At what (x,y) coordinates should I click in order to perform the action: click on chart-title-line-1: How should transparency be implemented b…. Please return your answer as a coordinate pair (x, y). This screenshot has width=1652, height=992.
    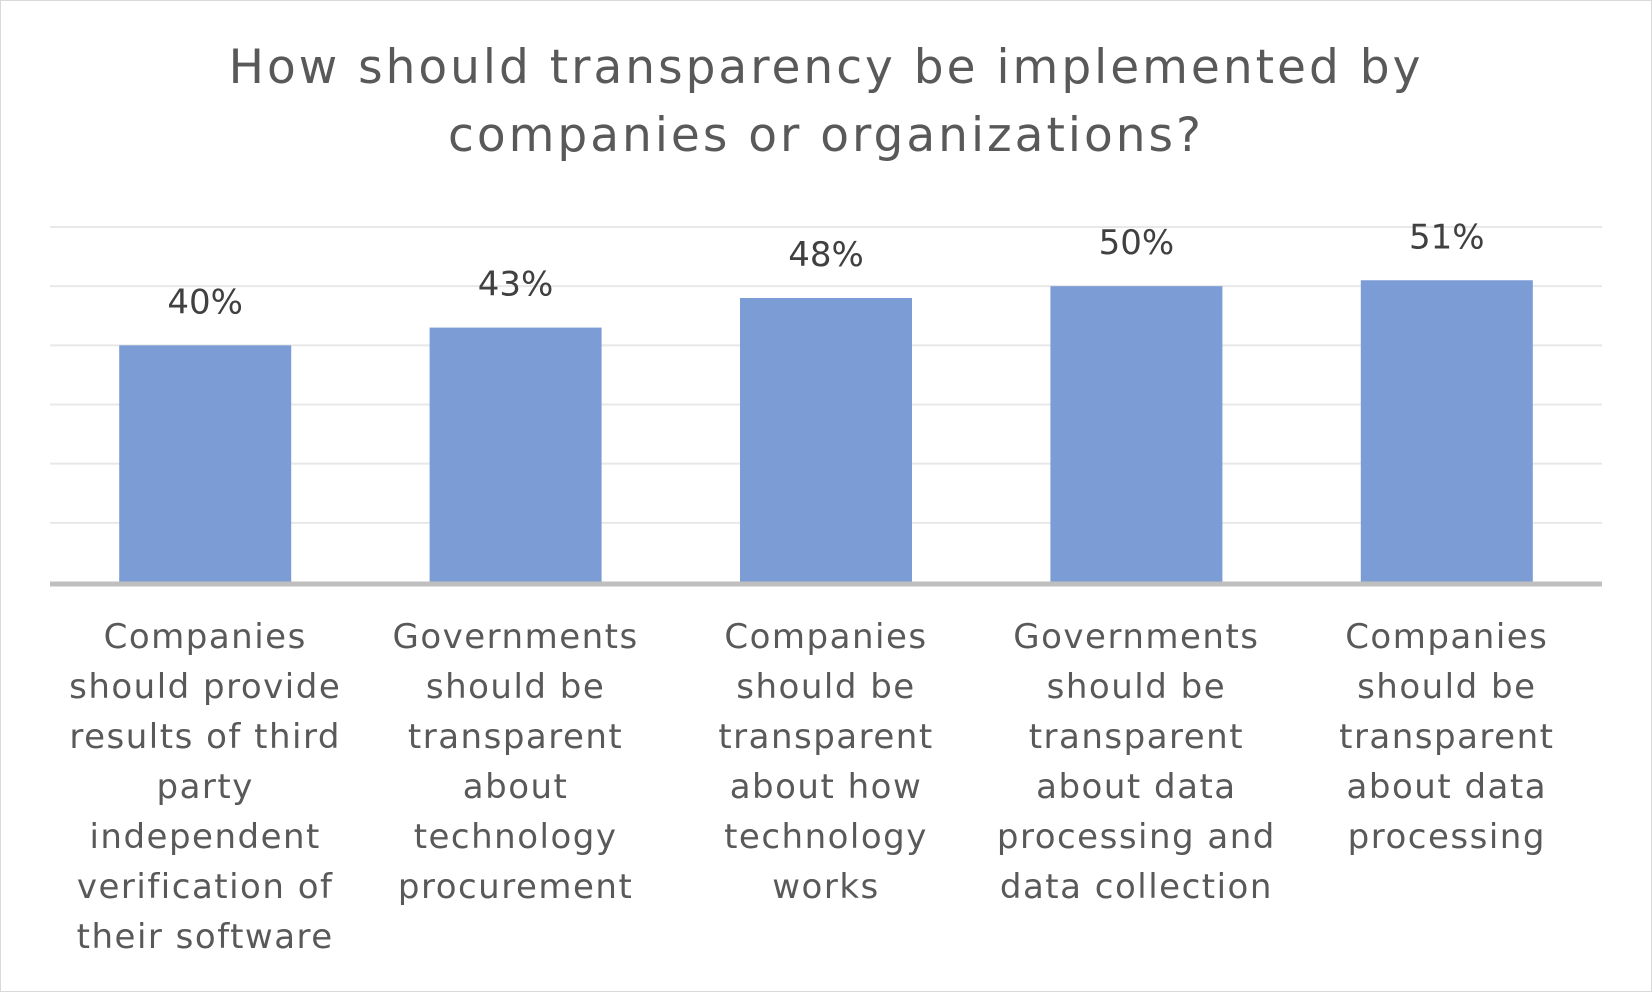
    Looking at the image, I should click on (826, 67).